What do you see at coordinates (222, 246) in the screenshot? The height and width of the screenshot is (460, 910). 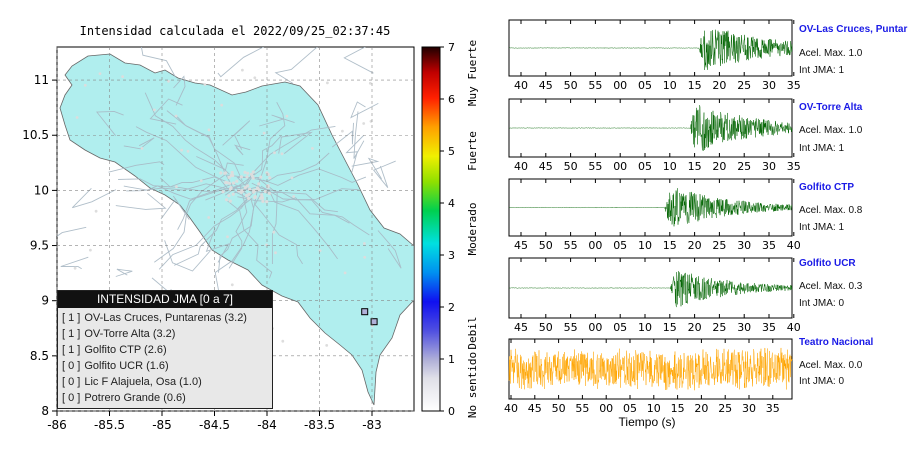 I see `lat-tick: 9.5` at bounding box center [222, 246].